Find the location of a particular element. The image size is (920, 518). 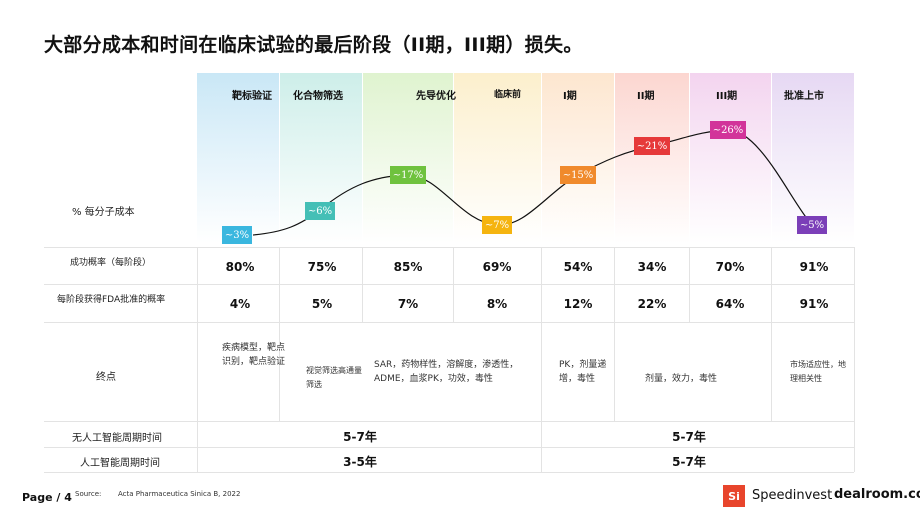

stage-label-target: 靶标验证 is located at coordinates (252, 96).